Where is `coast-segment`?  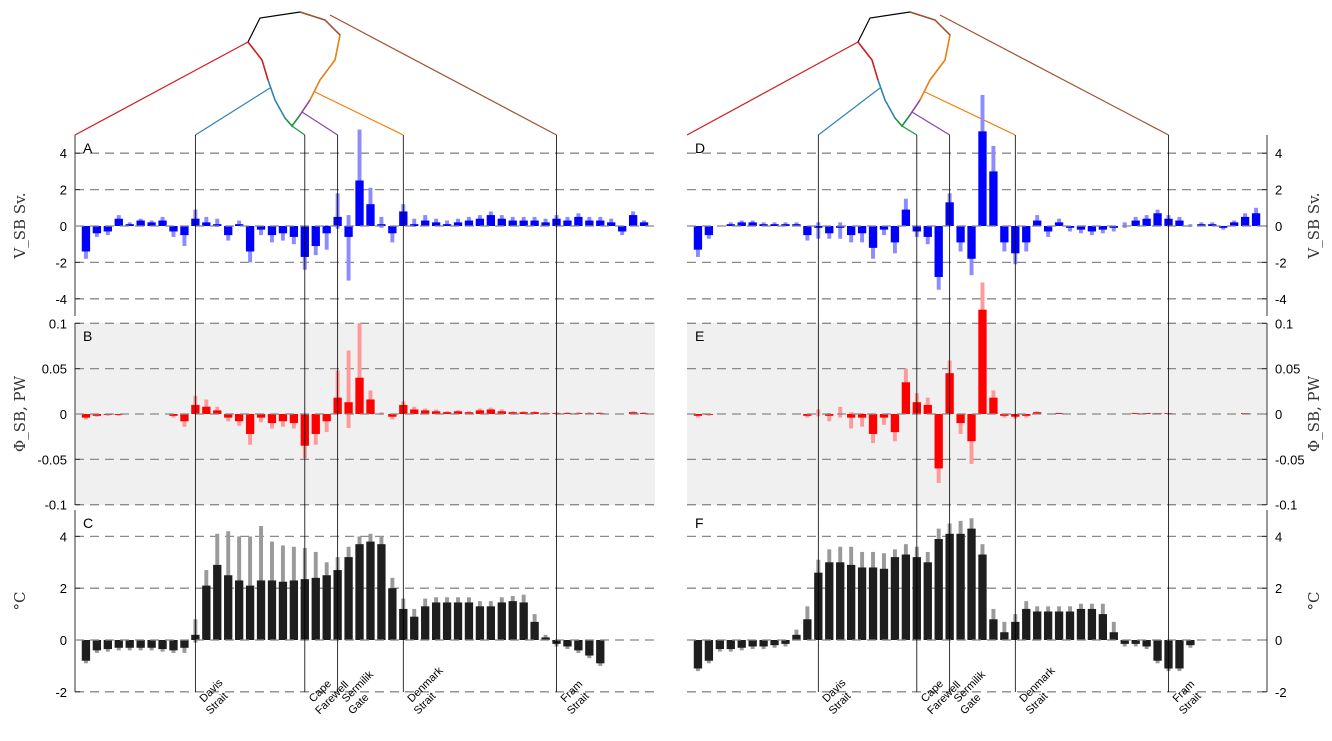 coast-segment is located at coordinates (902, 121).